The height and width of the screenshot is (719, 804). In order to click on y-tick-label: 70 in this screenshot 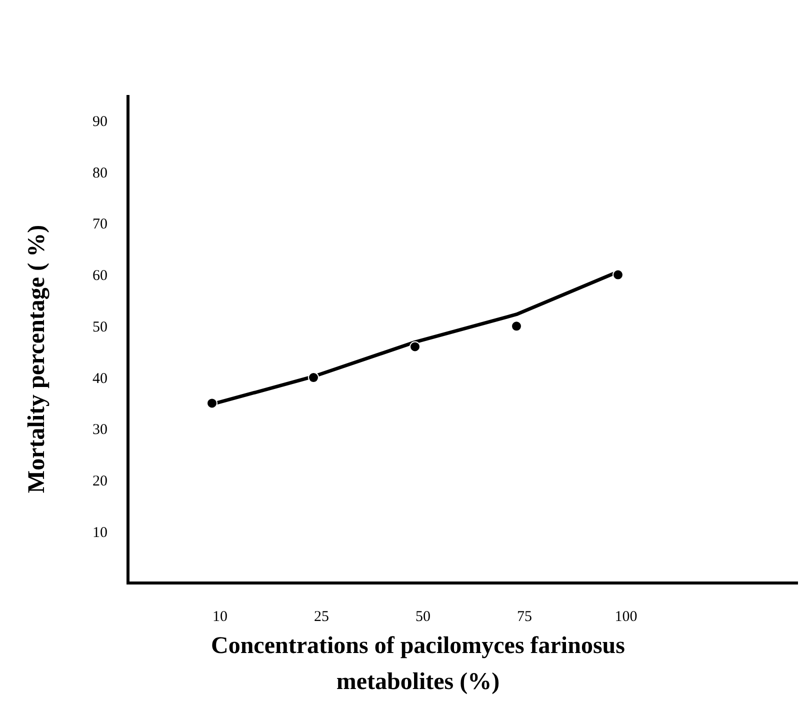, I will do `click(100, 224)`.